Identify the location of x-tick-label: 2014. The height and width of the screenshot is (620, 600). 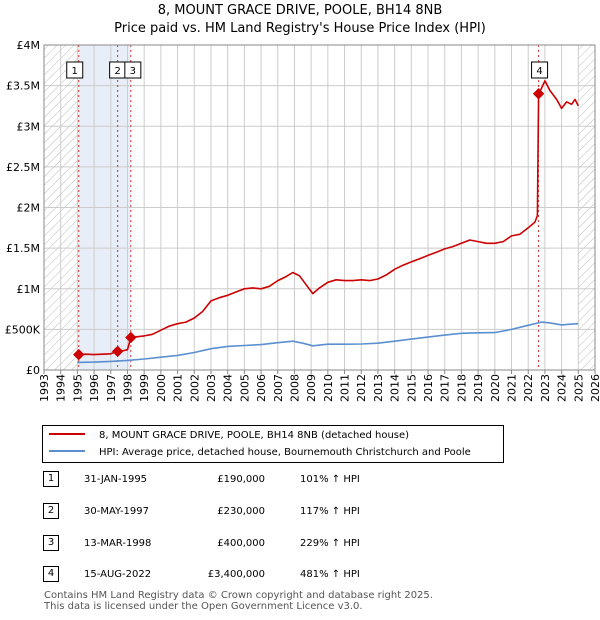
(395, 388).